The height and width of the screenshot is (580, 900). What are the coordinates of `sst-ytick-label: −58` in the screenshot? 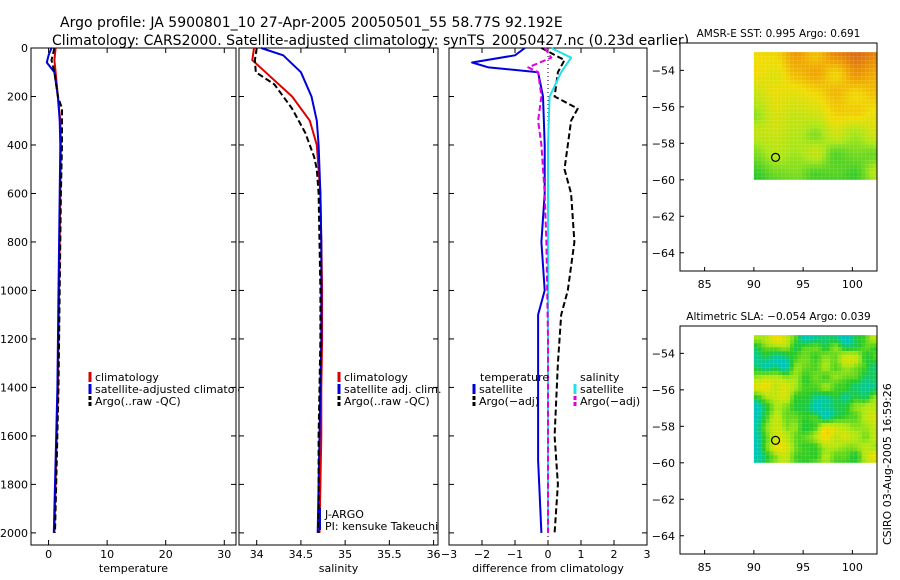 It's located at (663, 143).